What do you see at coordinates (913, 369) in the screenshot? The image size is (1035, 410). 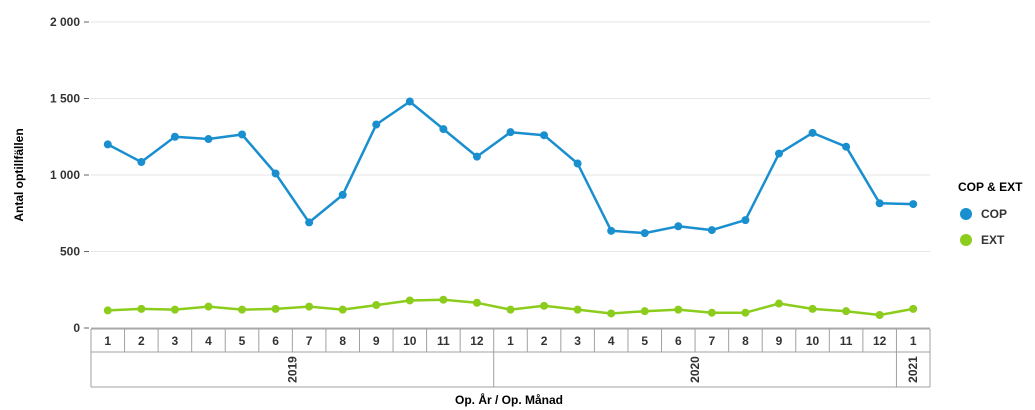 I see `x-group-label: 2021` at bounding box center [913, 369].